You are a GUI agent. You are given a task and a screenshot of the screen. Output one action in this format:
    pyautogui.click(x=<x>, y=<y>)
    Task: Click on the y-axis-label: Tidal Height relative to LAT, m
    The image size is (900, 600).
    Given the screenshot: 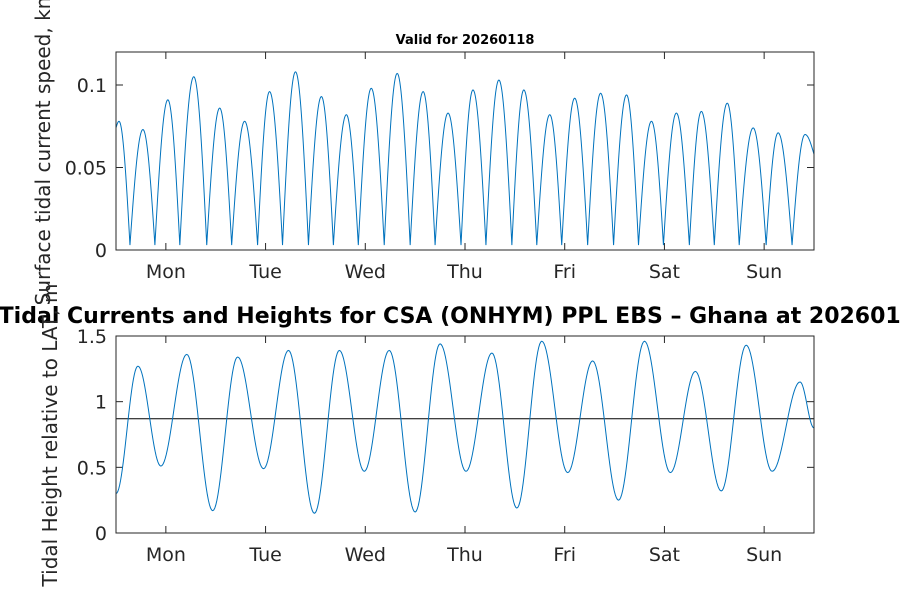 What is the action you would take?
    pyautogui.click(x=50, y=436)
    